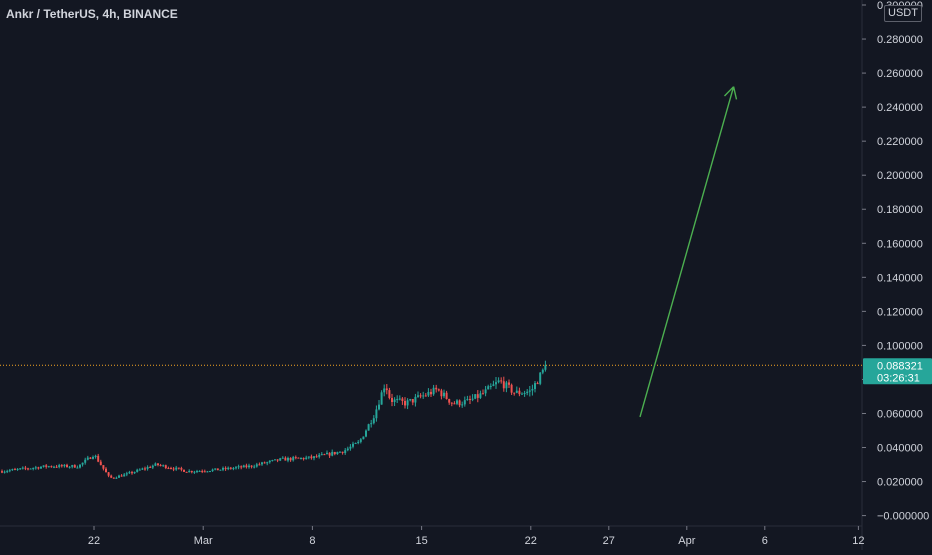  I want to click on x-tick-label: 6, so click(765, 541).